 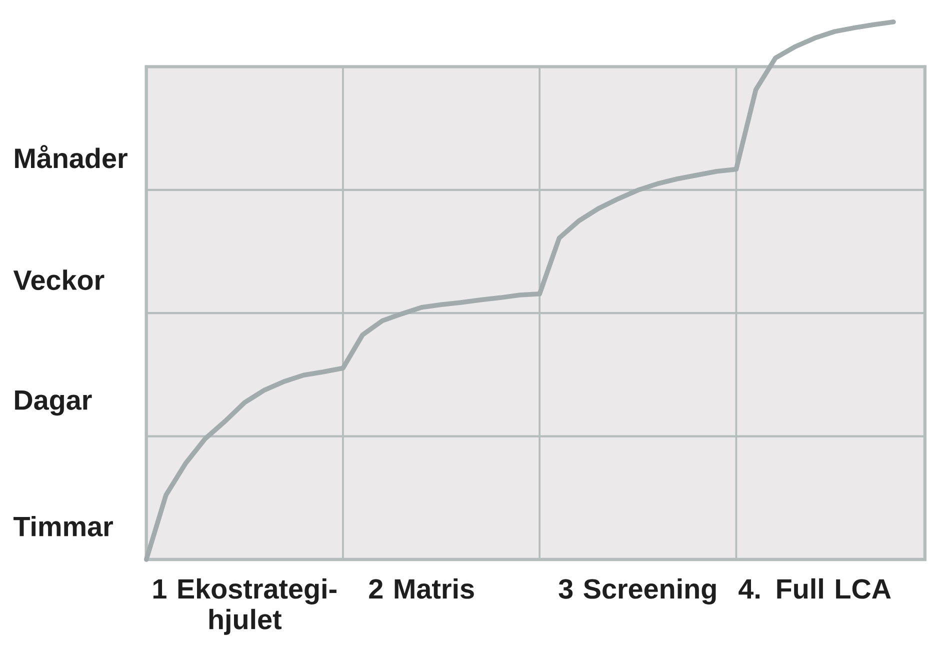 I want to click on x-tick-label: 4. Full LCA, so click(x=814, y=588).